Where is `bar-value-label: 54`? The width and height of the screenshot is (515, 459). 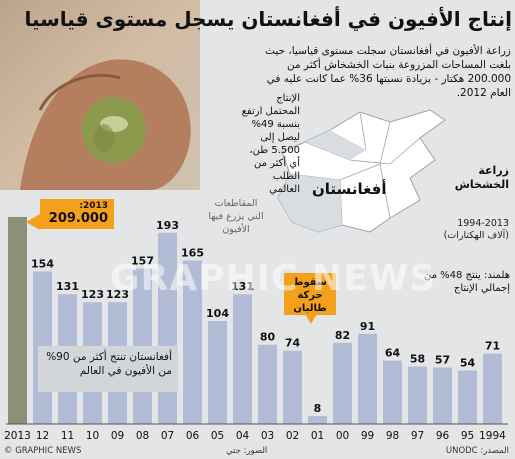
bar-value-label: 54 is located at coordinates (468, 363).